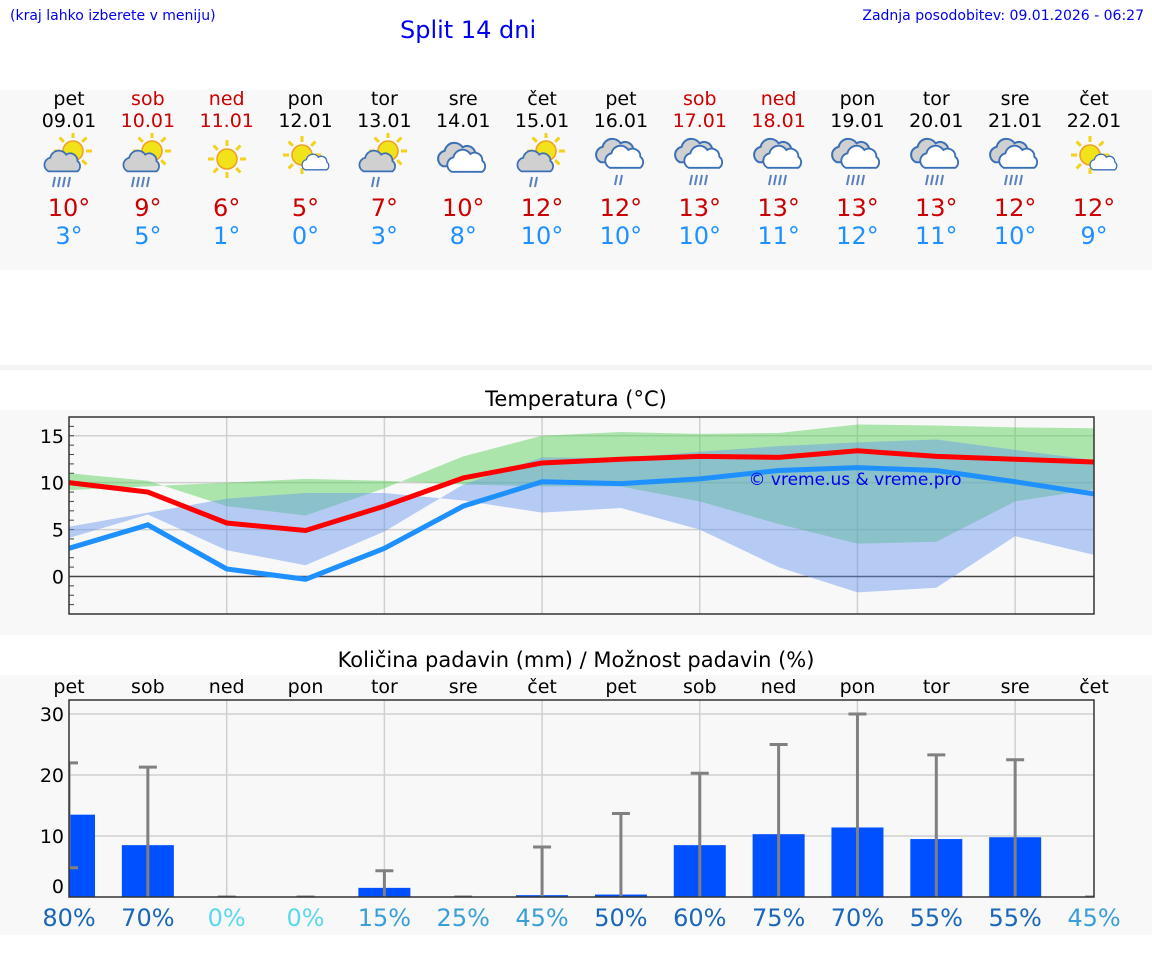  Describe the element at coordinates (148, 236) in the screenshot. I see `min-temp: 5°` at that location.